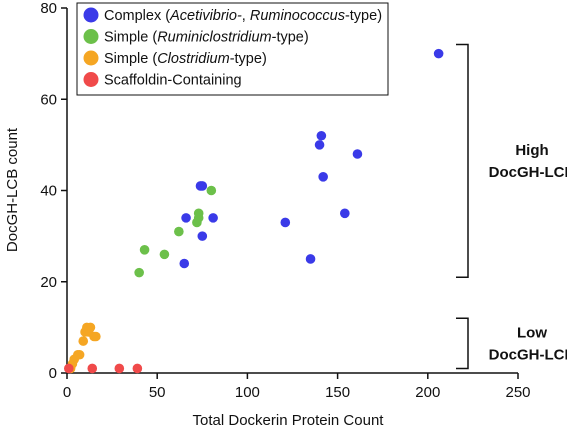 This screenshot has width=567, height=434. What do you see at coordinates (48, 8) in the screenshot?
I see `y-tick-label: 80` at bounding box center [48, 8].